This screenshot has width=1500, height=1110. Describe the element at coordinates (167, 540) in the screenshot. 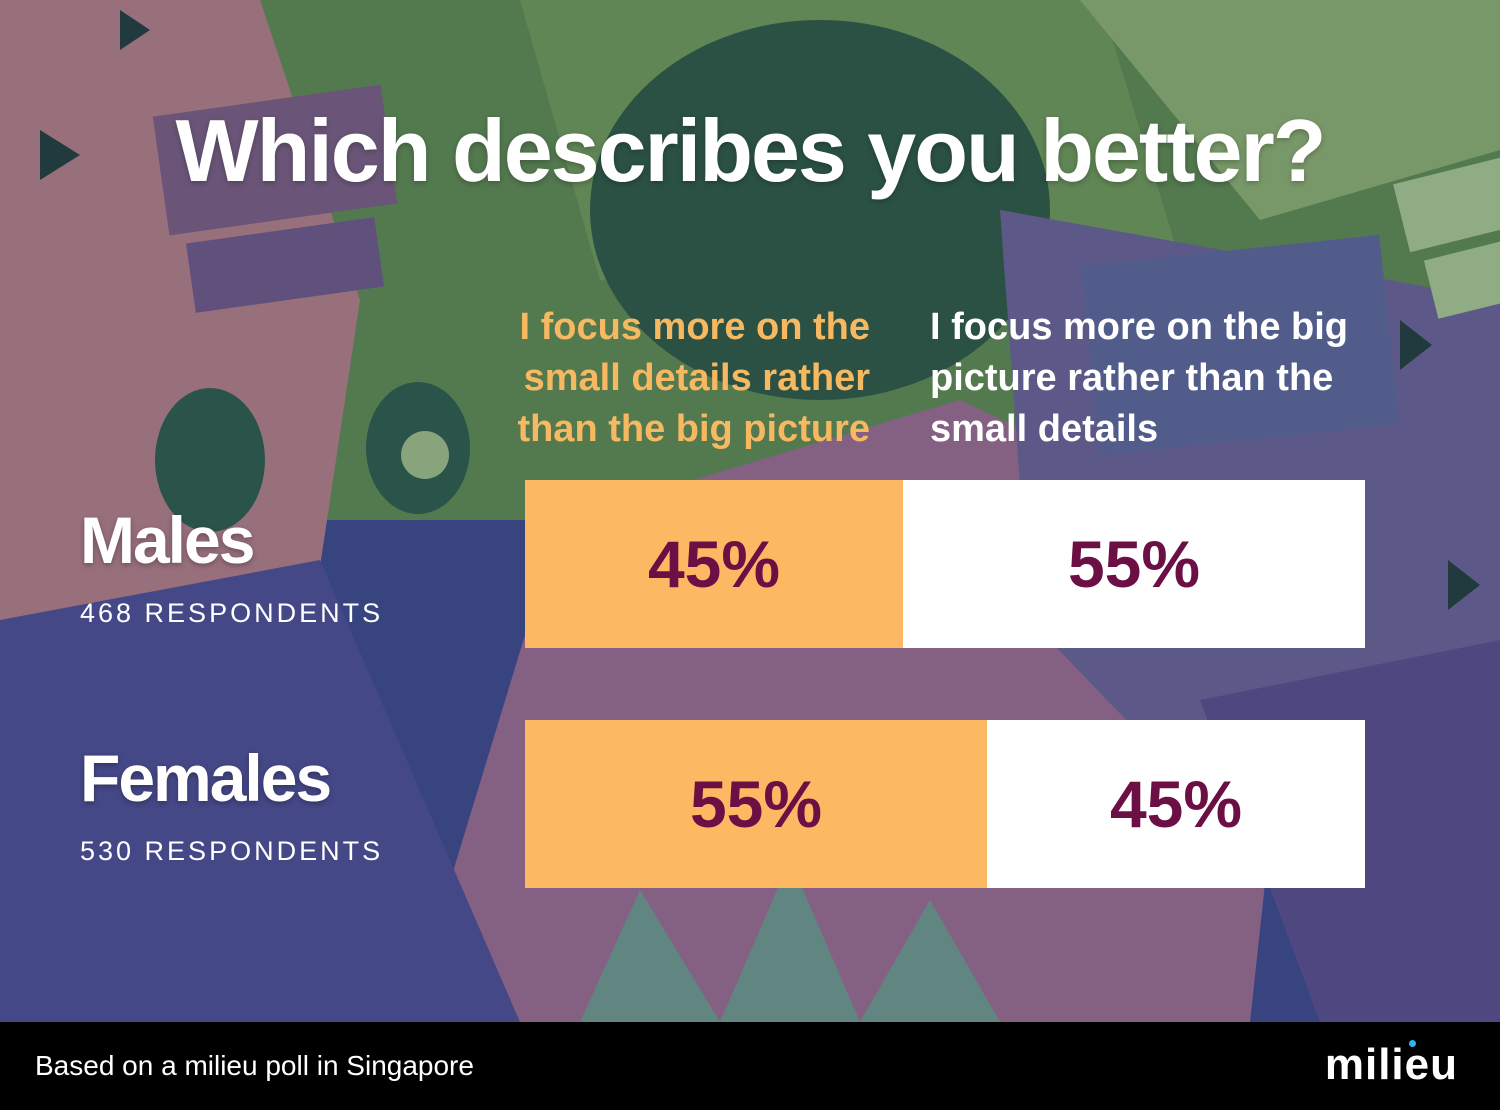

I see `group-label-males: Males` at that location.